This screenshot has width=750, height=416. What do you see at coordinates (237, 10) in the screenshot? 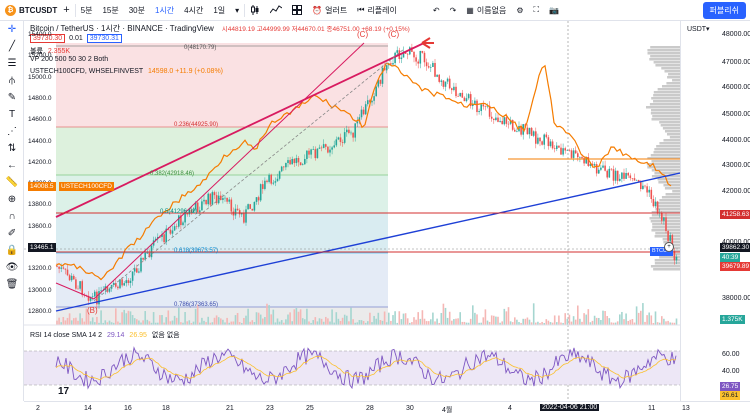
I see `interval-dropdown-icon: ▾` at bounding box center [237, 10].